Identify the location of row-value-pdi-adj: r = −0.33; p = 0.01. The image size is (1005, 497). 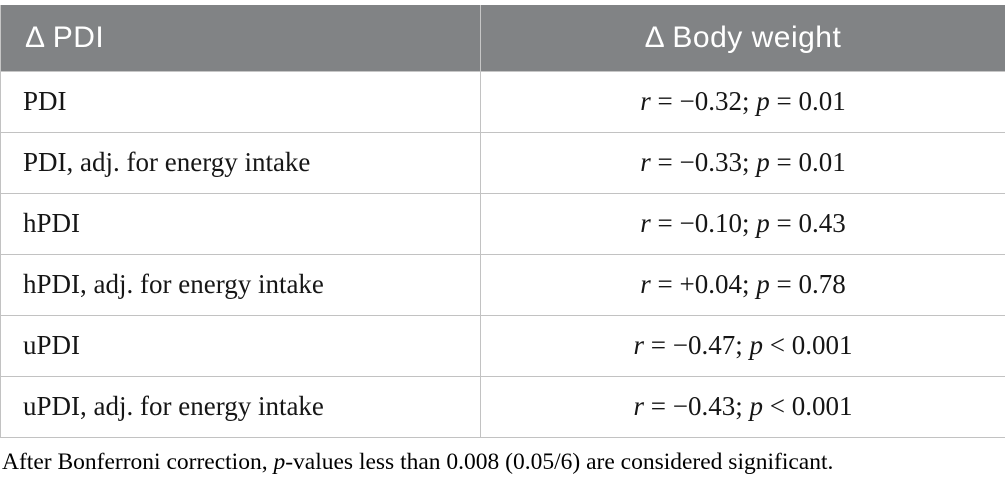
(742, 162).